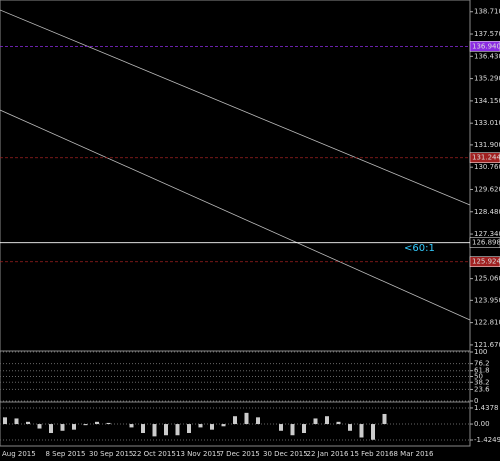 This screenshot has height=461, width=500. I want to click on annotation: <60:1, so click(419, 248).